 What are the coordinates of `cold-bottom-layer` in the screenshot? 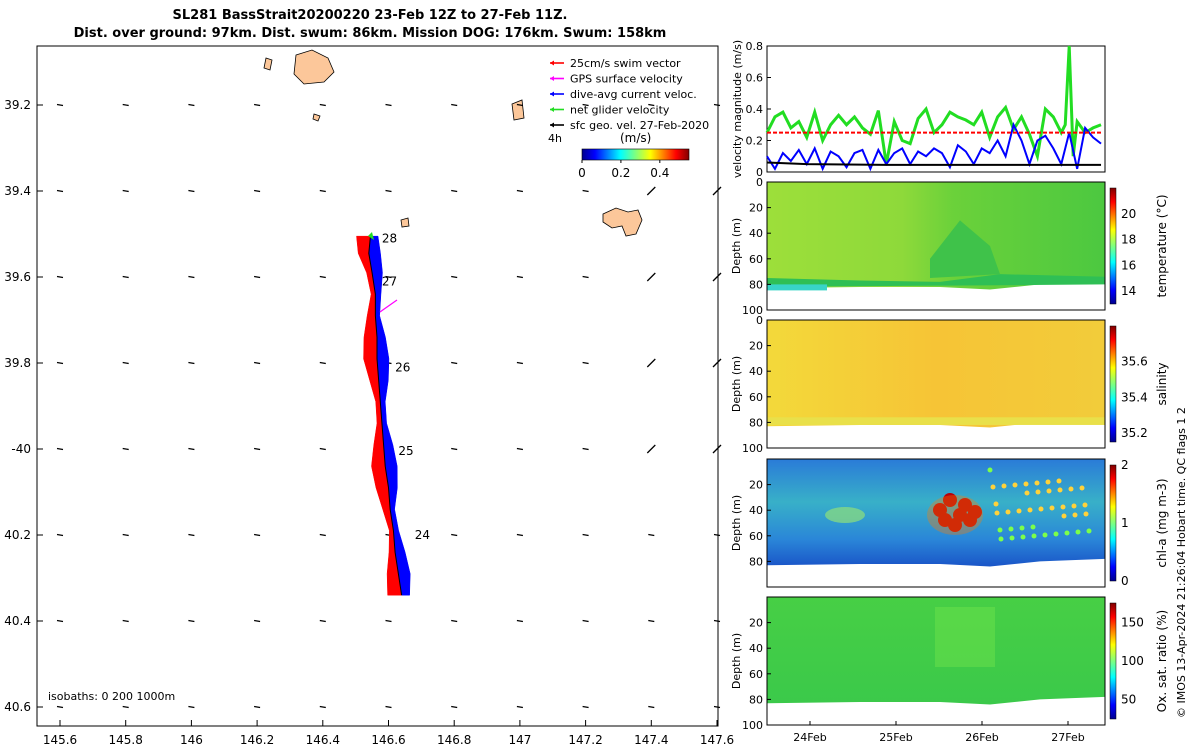 It's located at (936, 280).